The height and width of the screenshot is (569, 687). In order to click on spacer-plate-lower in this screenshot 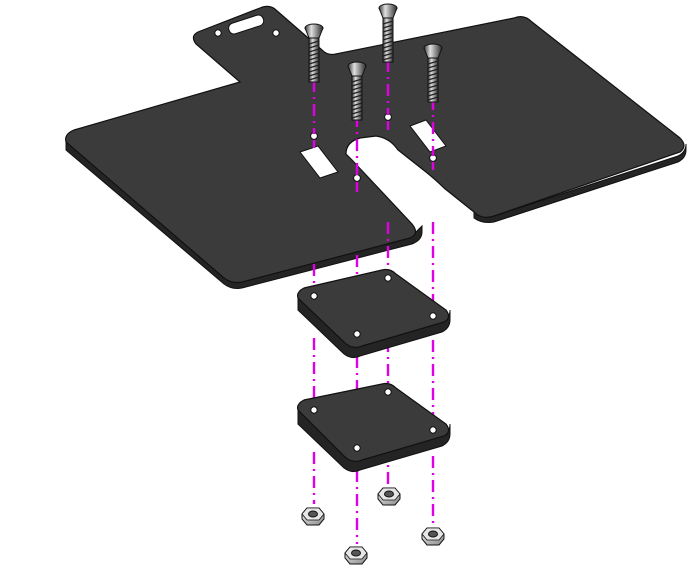, I will do `click(374, 427)`.